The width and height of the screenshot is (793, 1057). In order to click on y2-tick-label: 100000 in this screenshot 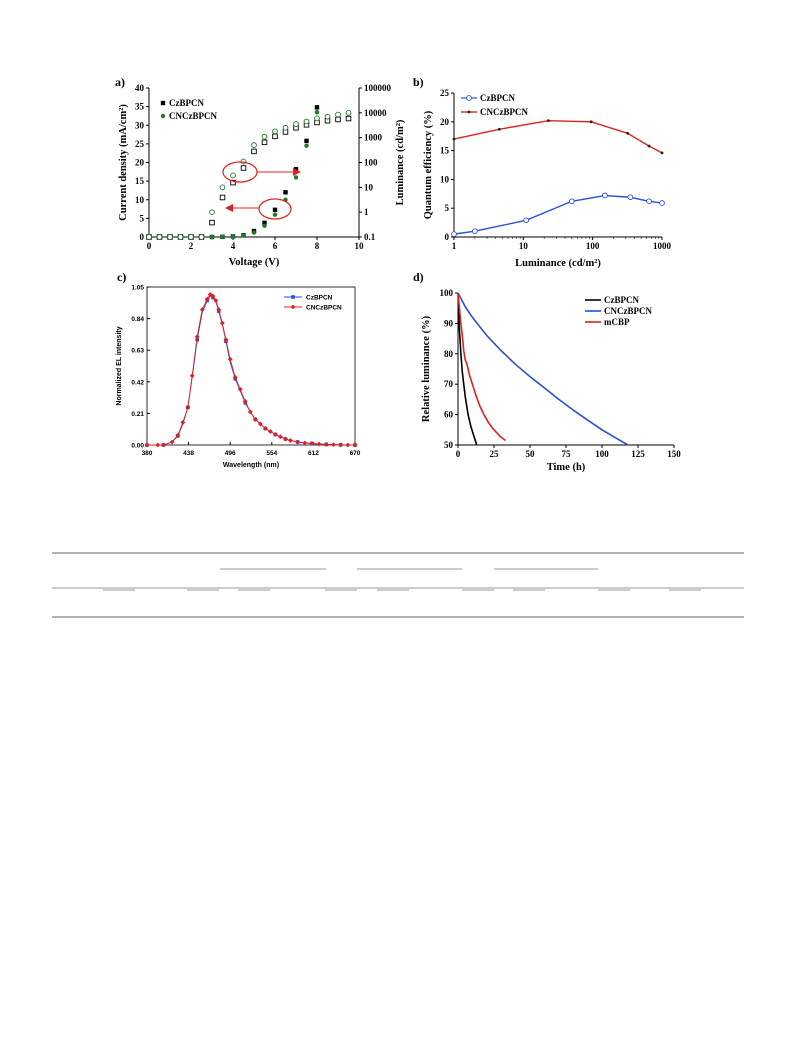, I will do `click(378, 88)`.